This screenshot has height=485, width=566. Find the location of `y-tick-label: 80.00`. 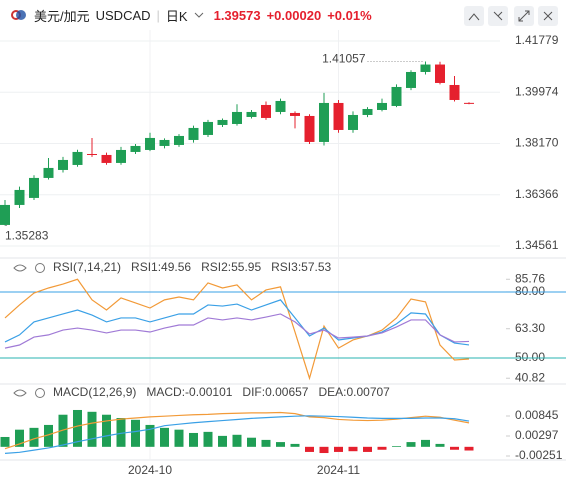

y-tick-label: 80.00 is located at coordinates (530, 291).